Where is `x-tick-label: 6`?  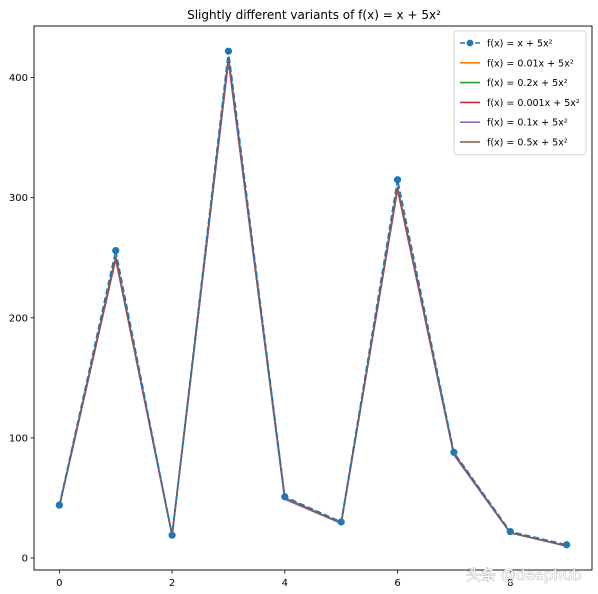
x-tick-label: 6 is located at coordinates (397, 583).